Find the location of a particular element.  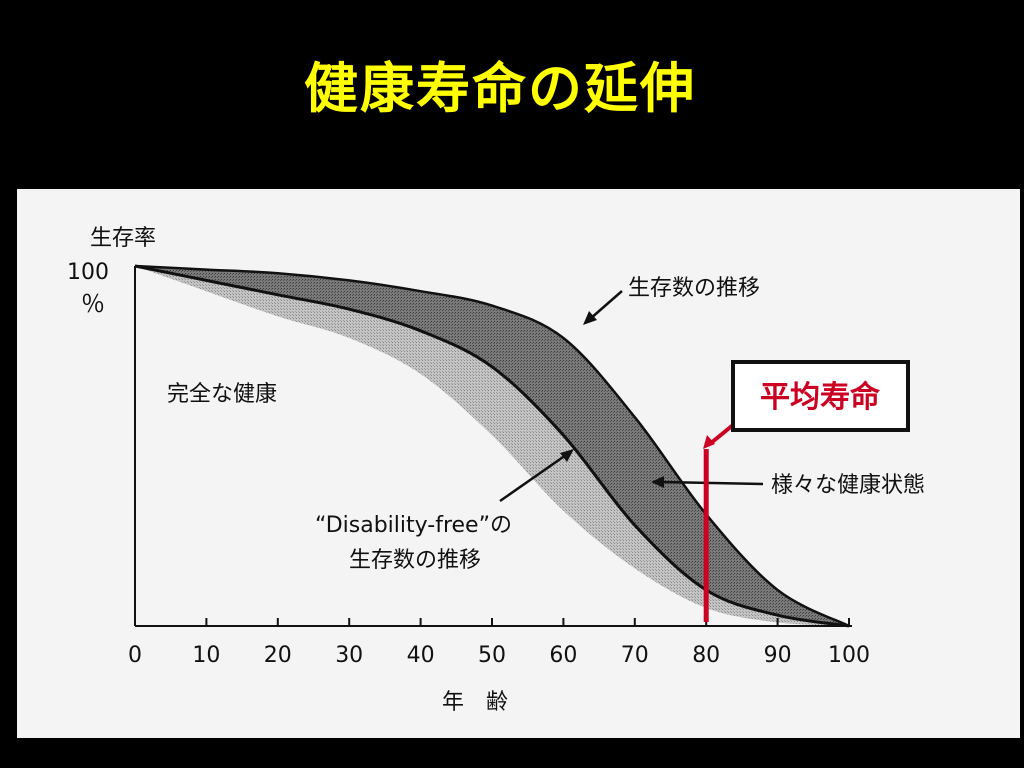

life-expectancy-label: 平均寿命 is located at coordinates (820, 397).